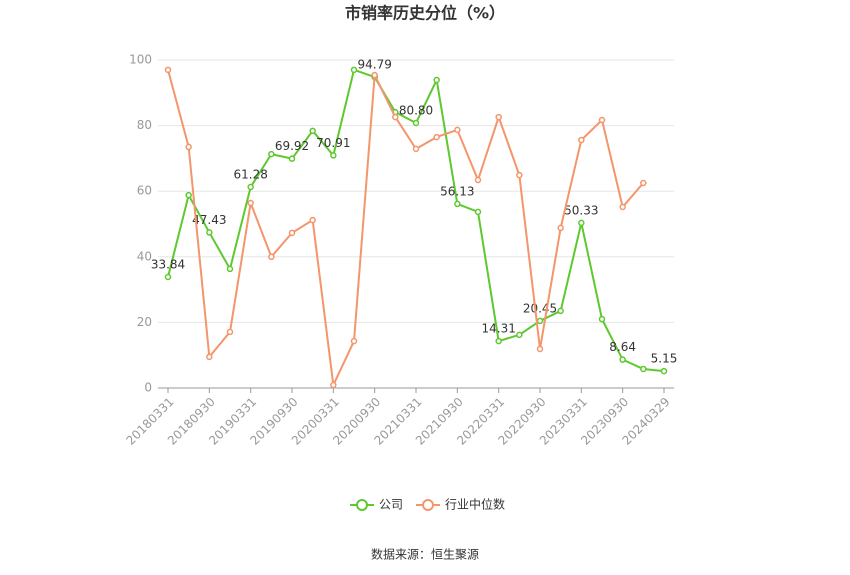 The width and height of the screenshot is (850, 575). What do you see at coordinates (416, 110) in the screenshot?
I see `data-label: 80.80` at bounding box center [416, 110].